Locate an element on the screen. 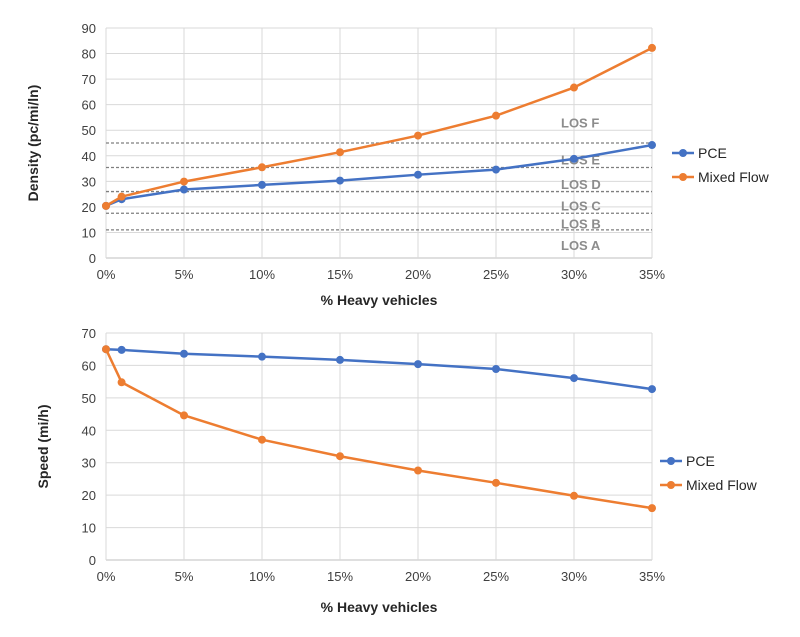 The image size is (800, 637). los-label: LOS C is located at coordinates (581, 206).